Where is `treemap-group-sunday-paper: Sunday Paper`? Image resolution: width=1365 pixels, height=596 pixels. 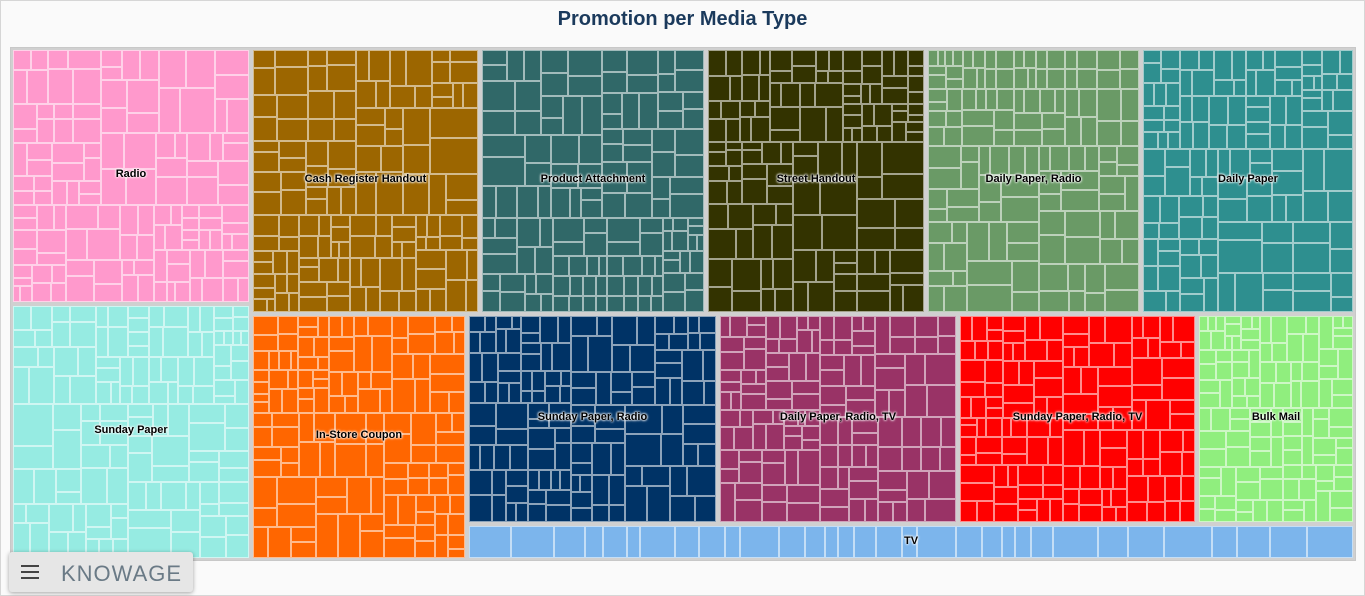 treemap-group-sunday-paper: Sunday Paper is located at coordinates (131, 432).